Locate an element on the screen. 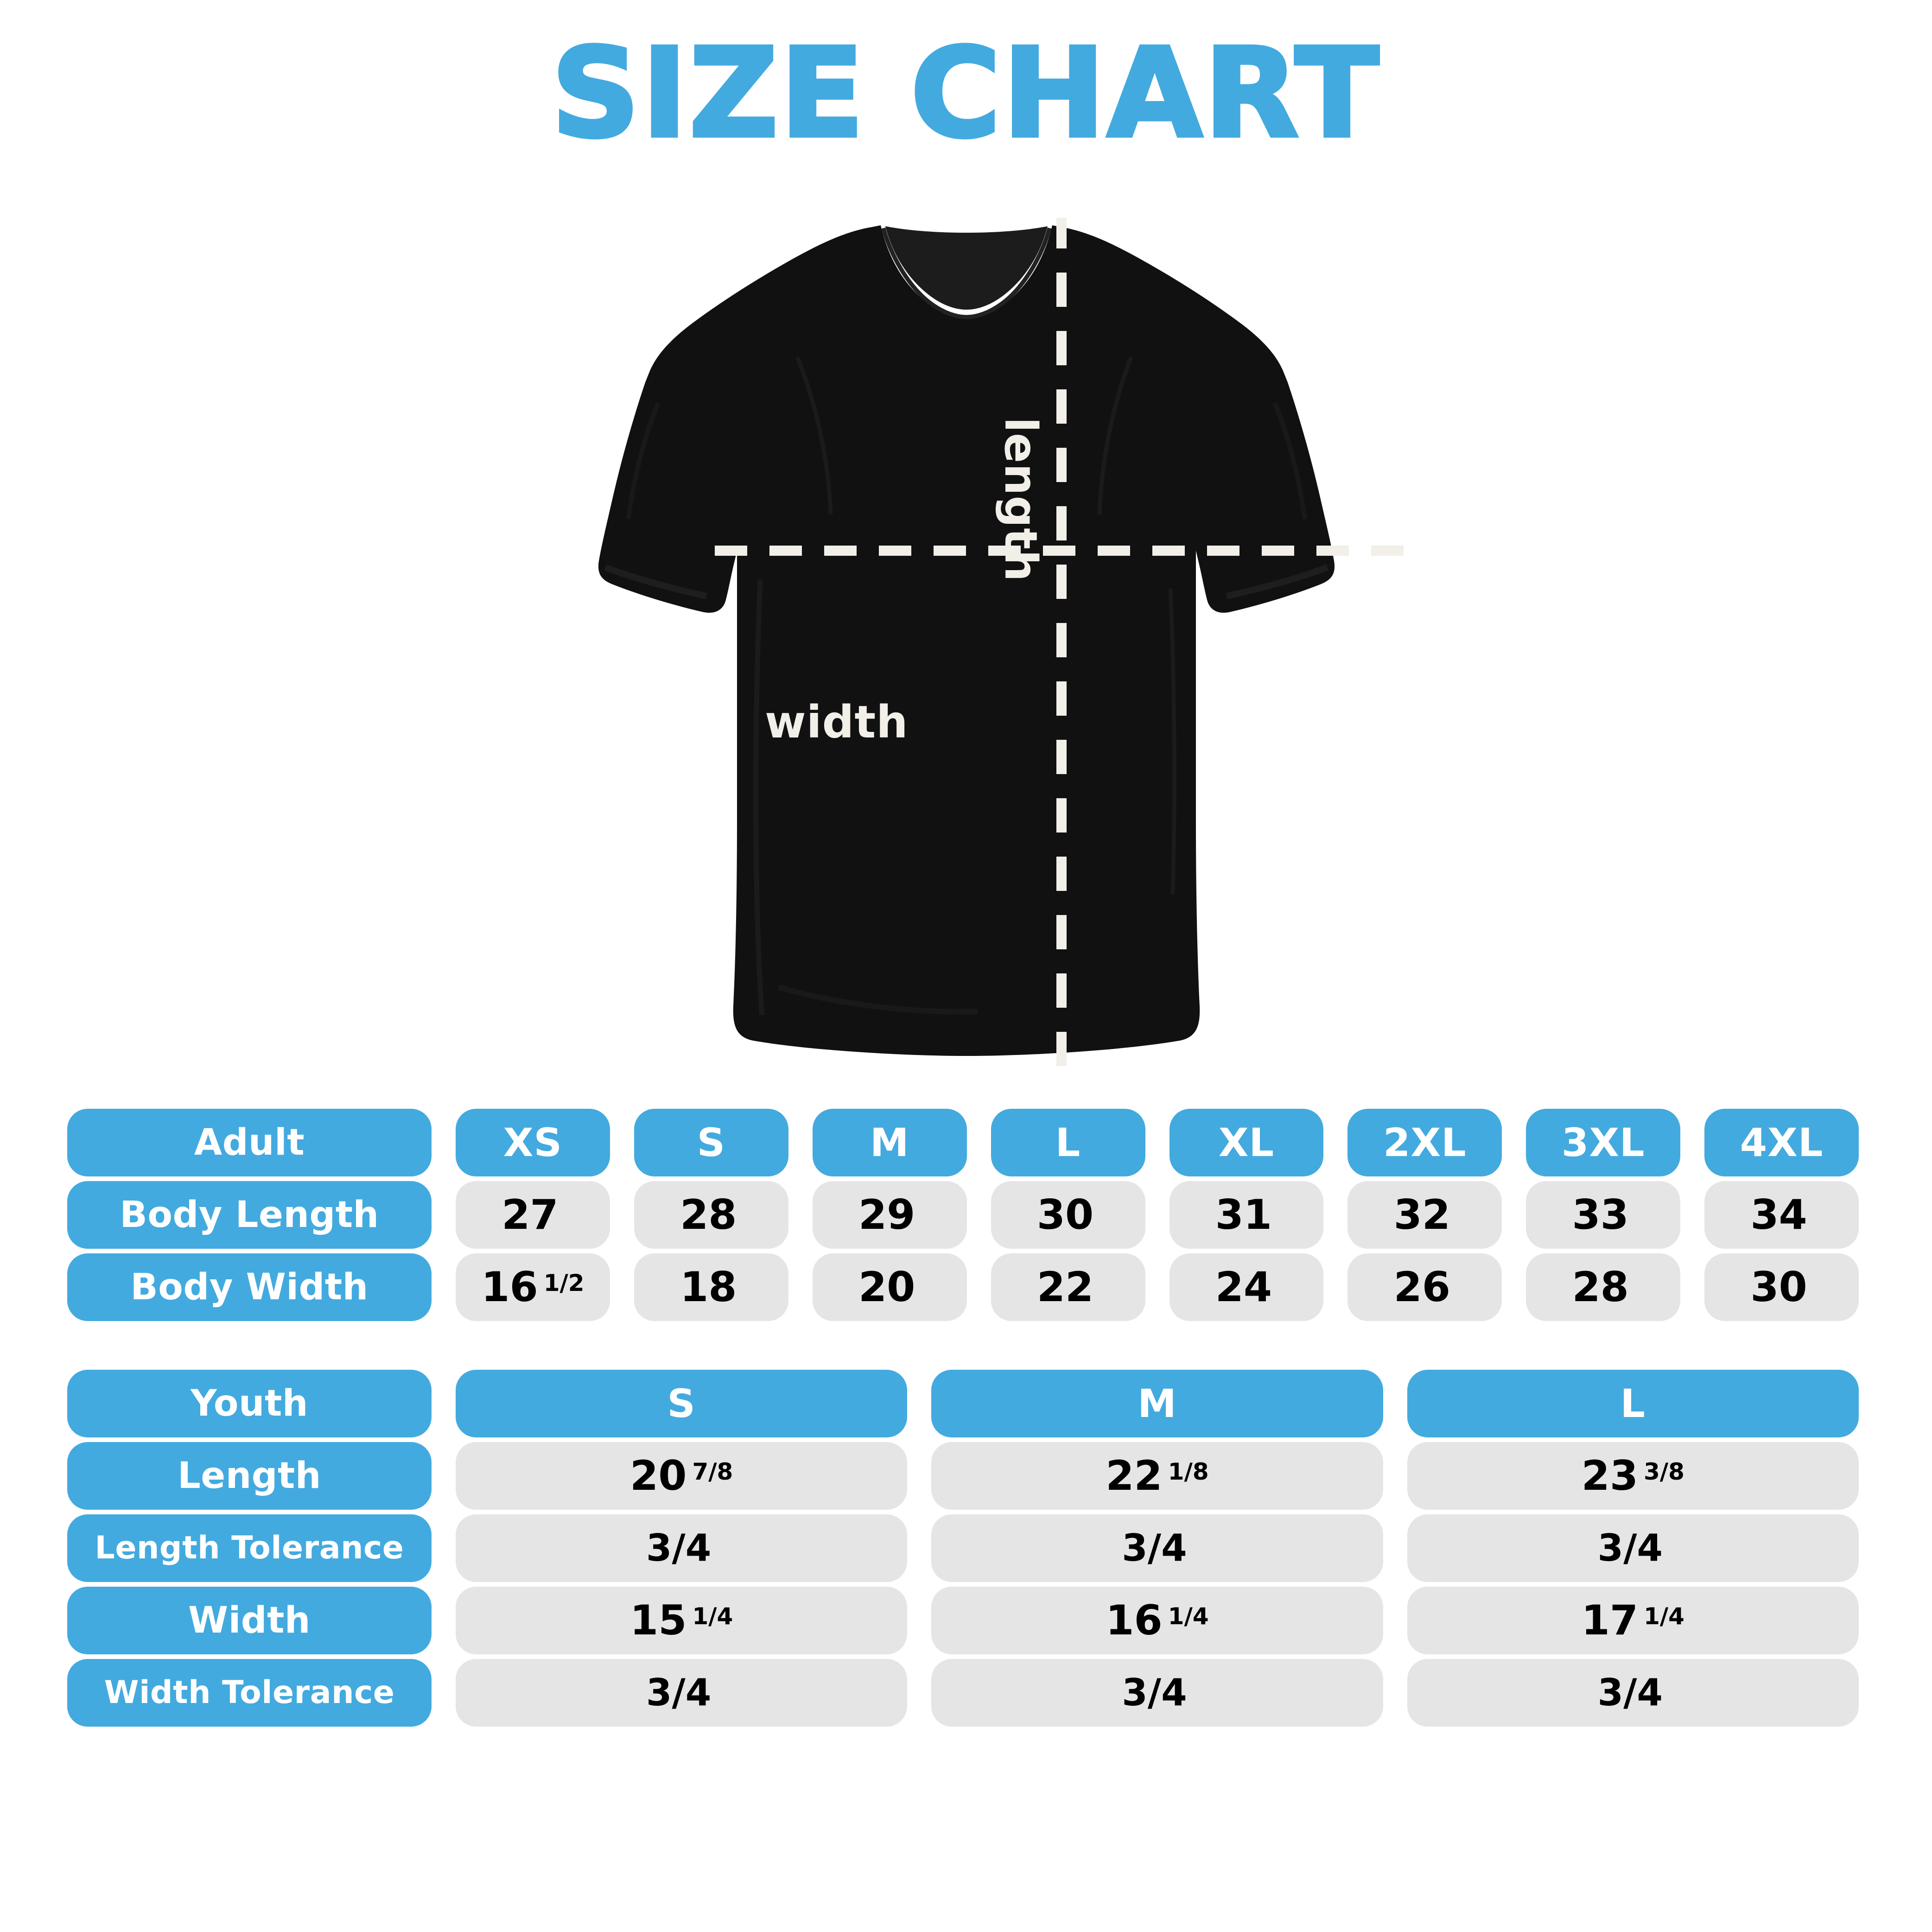 Image resolution: width=1932 pixels, height=1932 pixels. adult-table-title: Adult is located at coordinates (249, 1142).